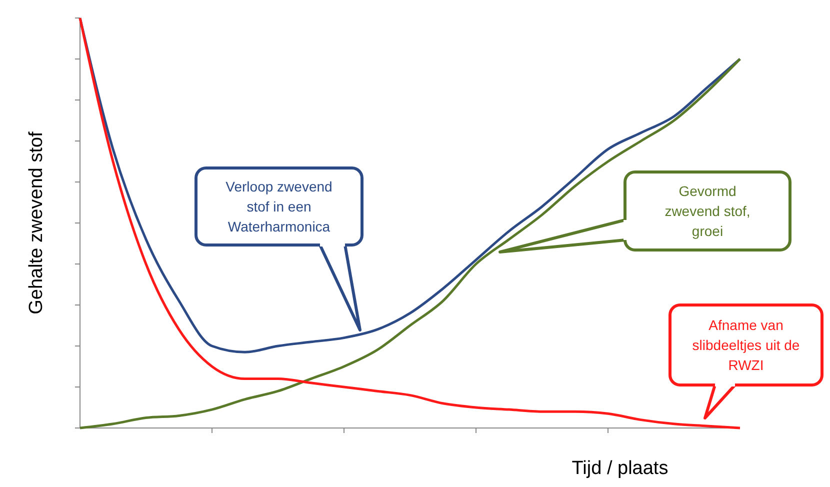 This screenshot has height=487, width=830. What do you see at coordinates (707, 211) in the screenshot?
I see `annotation: Gevormd zwevend stof, groei` at bounding box center [707, 211].